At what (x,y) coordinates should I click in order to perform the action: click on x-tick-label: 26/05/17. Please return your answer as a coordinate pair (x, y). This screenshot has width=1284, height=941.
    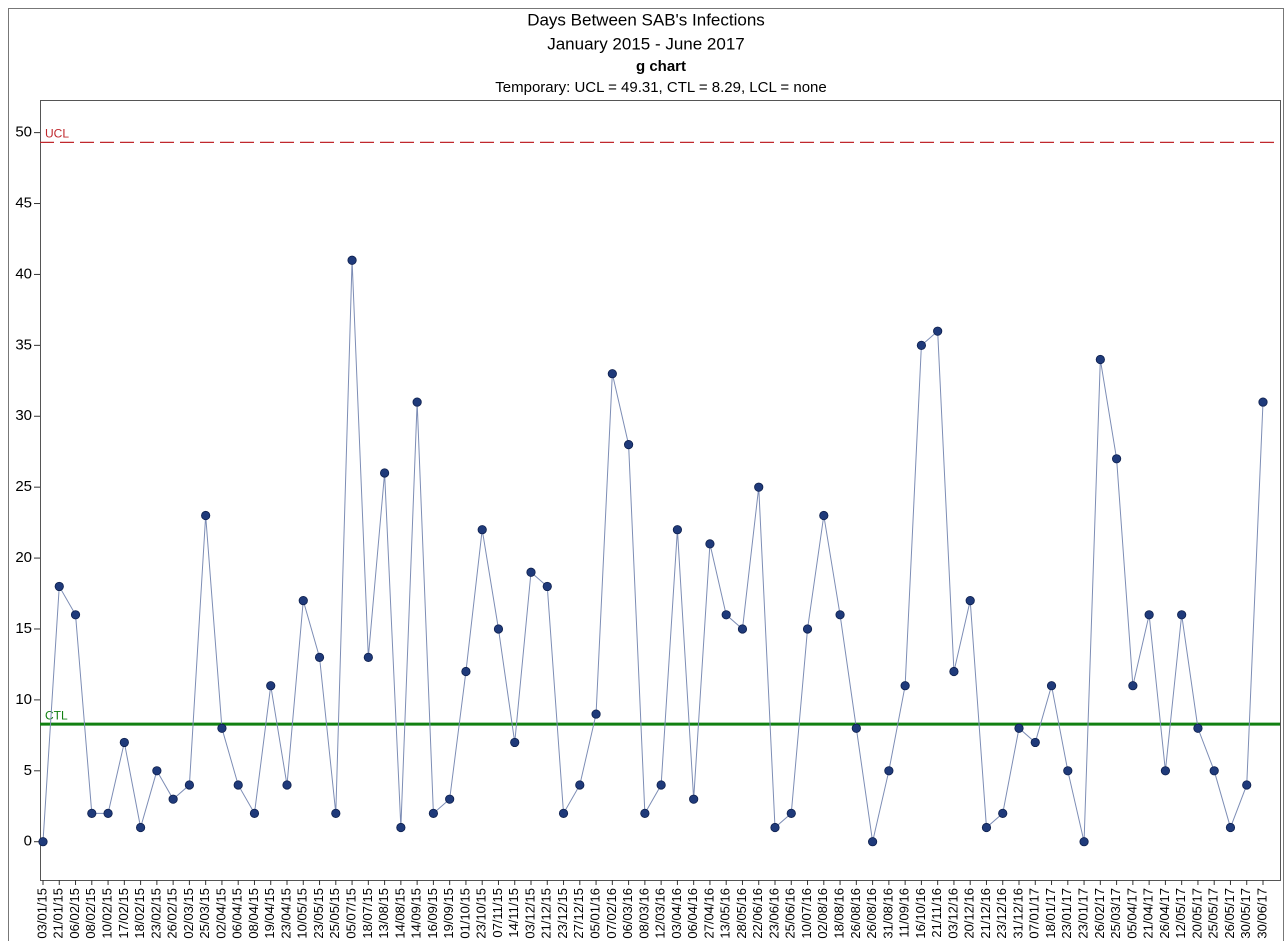
    Looking at the image, I should click on (1229, 913).